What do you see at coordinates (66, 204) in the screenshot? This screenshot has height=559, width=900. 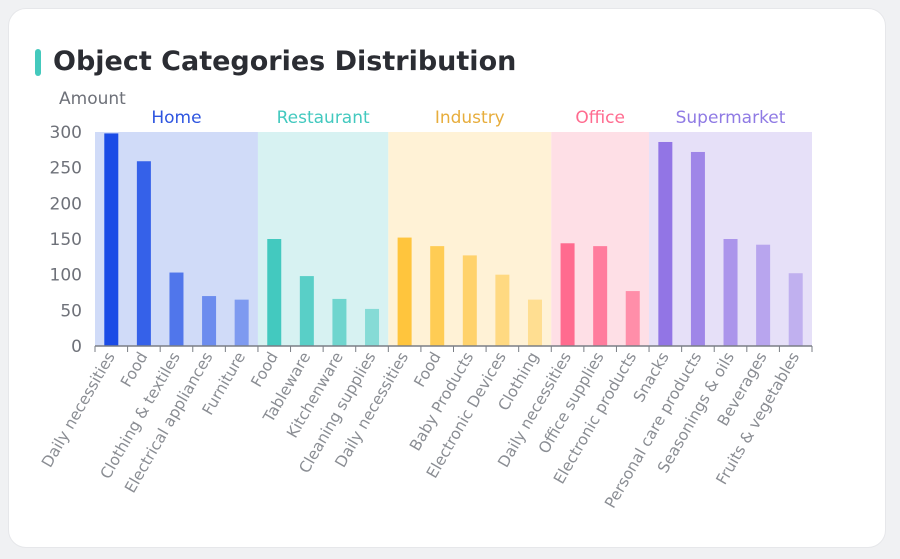 I see `y-tick-label: 200` at bounding box center [66, 204].